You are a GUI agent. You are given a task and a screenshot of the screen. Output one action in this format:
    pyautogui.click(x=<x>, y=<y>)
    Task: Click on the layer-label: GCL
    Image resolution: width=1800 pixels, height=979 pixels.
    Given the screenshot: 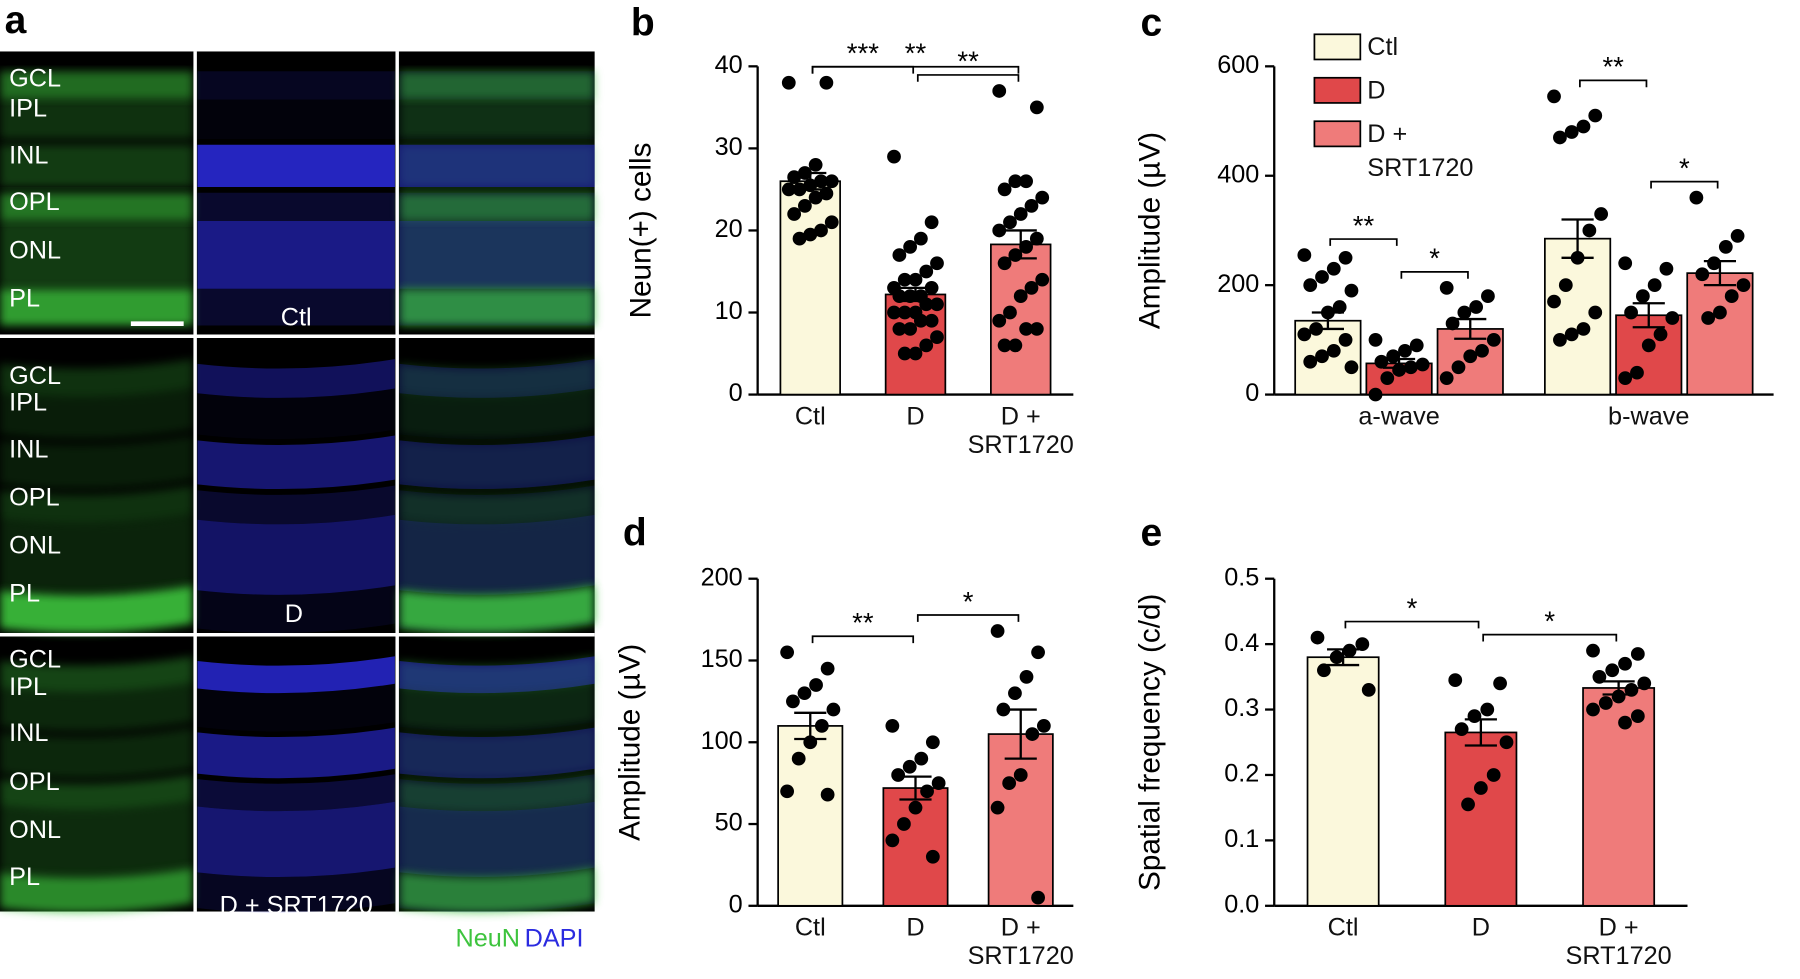 What is the action you would take?
    pyautogui.click(x=35, y=660)
    